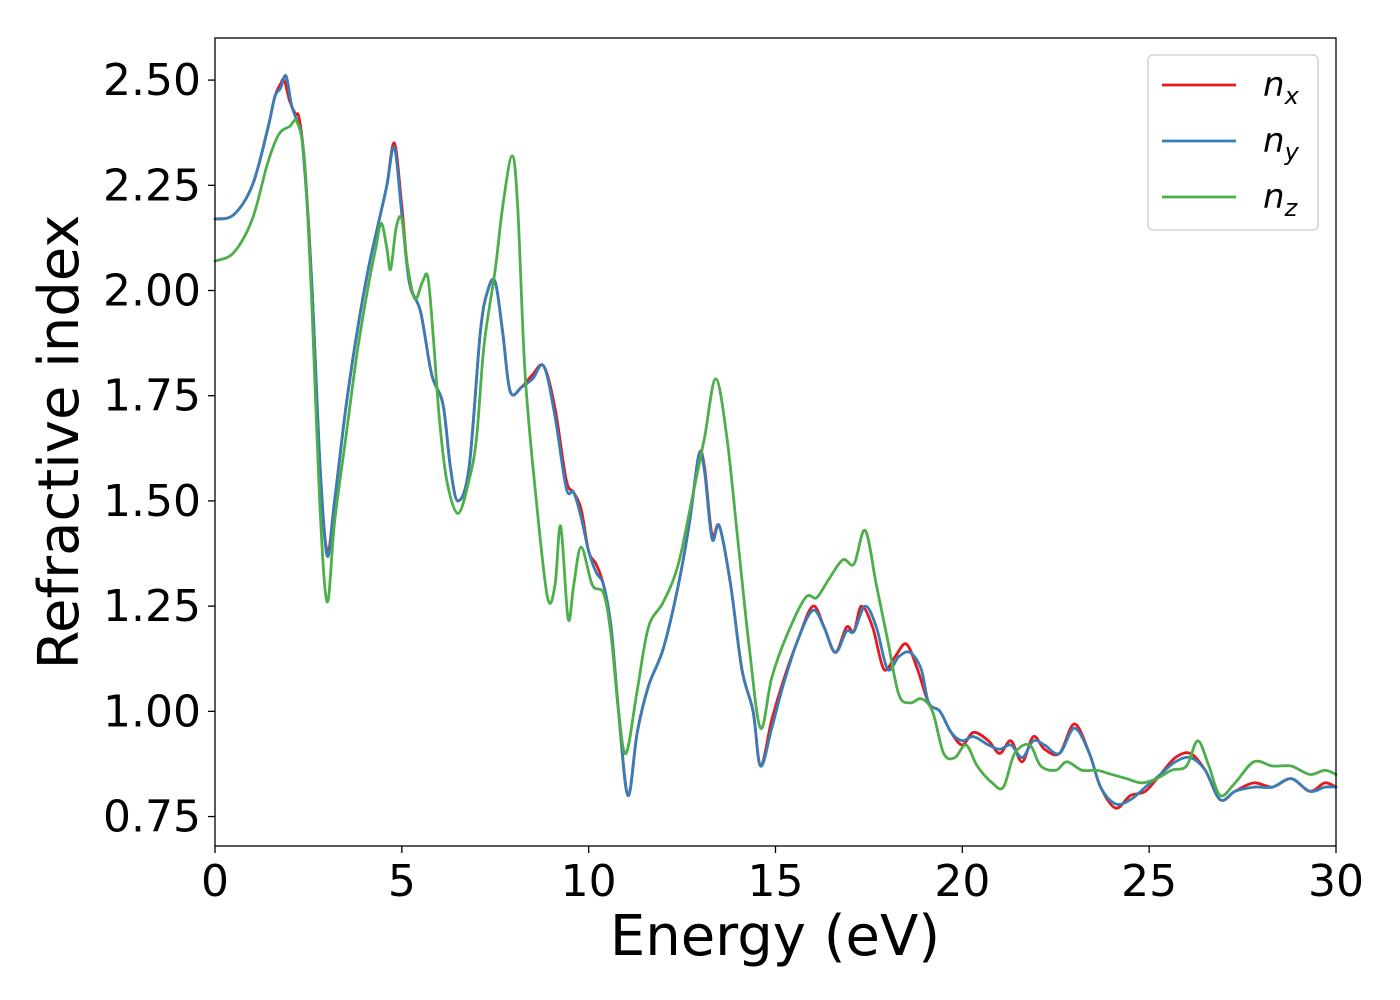  I want to click on y-tick-label: 1.75, so click(152, 396).